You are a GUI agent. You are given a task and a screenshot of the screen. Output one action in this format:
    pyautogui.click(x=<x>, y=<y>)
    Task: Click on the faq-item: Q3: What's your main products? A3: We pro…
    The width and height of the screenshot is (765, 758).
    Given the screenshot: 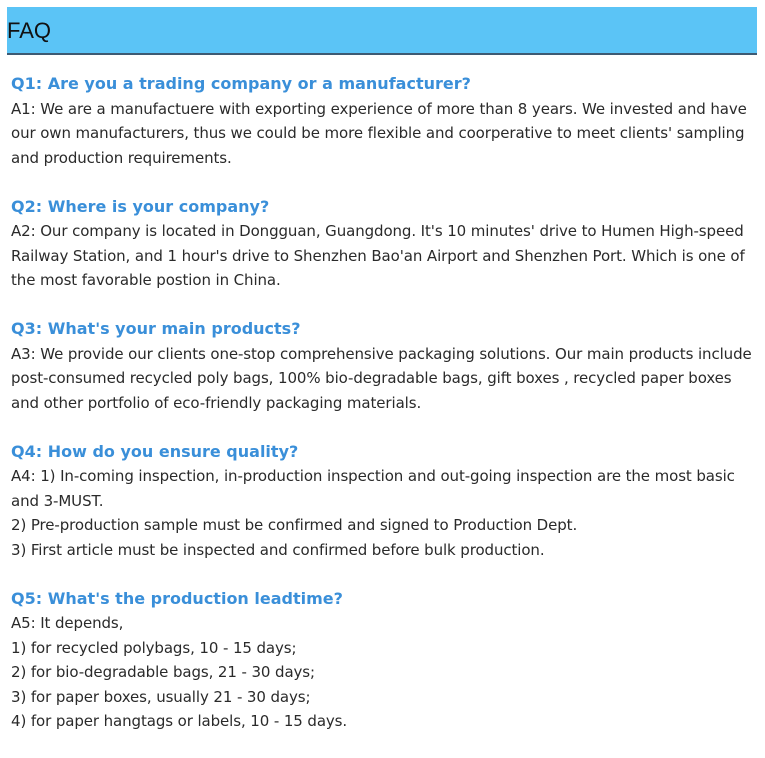 What is the action you would take?
    pyautogui.click(x=383, y=366)
    